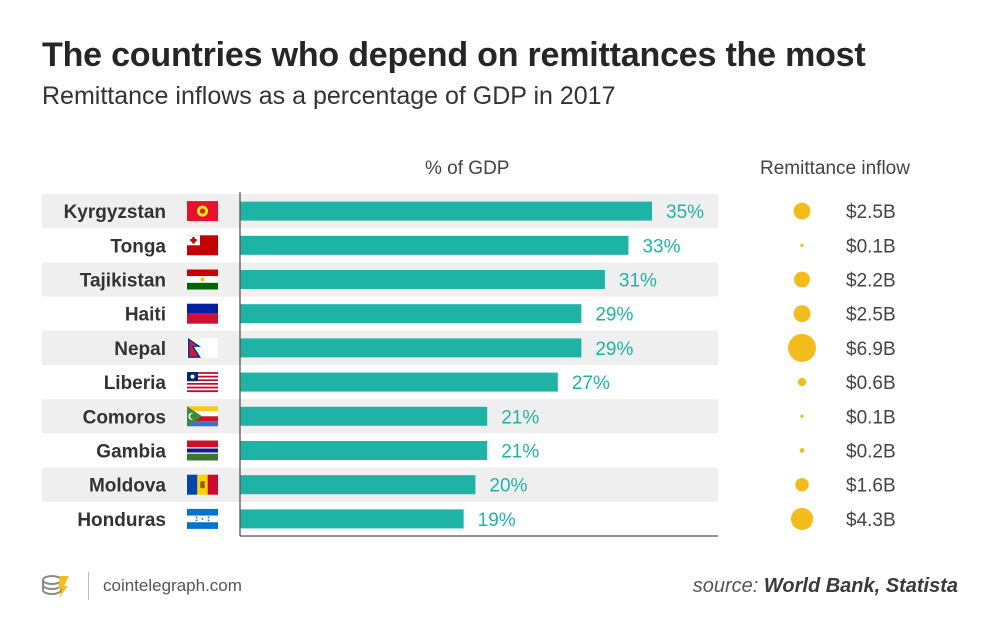 The width and height of the screenshot is (1000, 642). Describe the element at coordinates (871, 383) in the screenshot. I see `inflow-value-label: $0.6B` at that location.